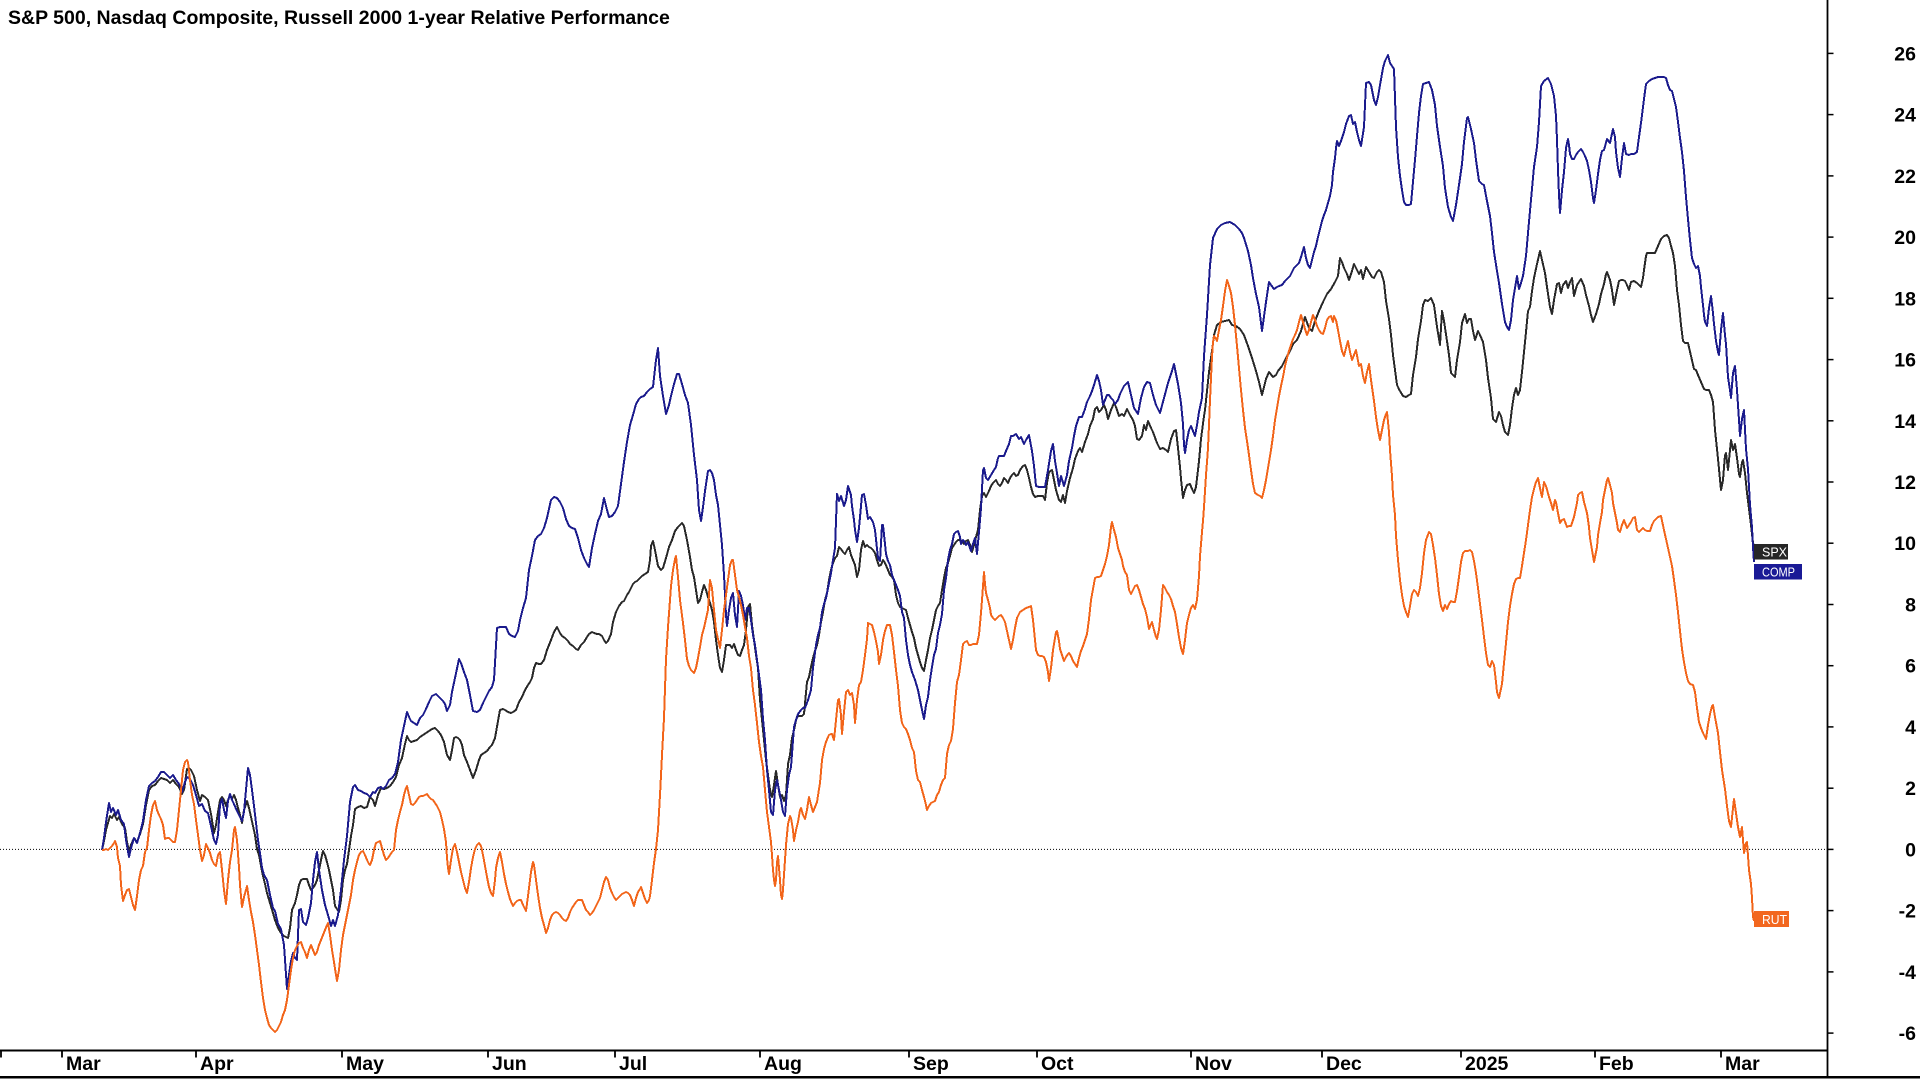 This screenshot has width=1920, height=1080. What do you see at coordinates (1905, 422) in the screenshot?
I see `svg-text: 14` at bounding box center [1905, 422].